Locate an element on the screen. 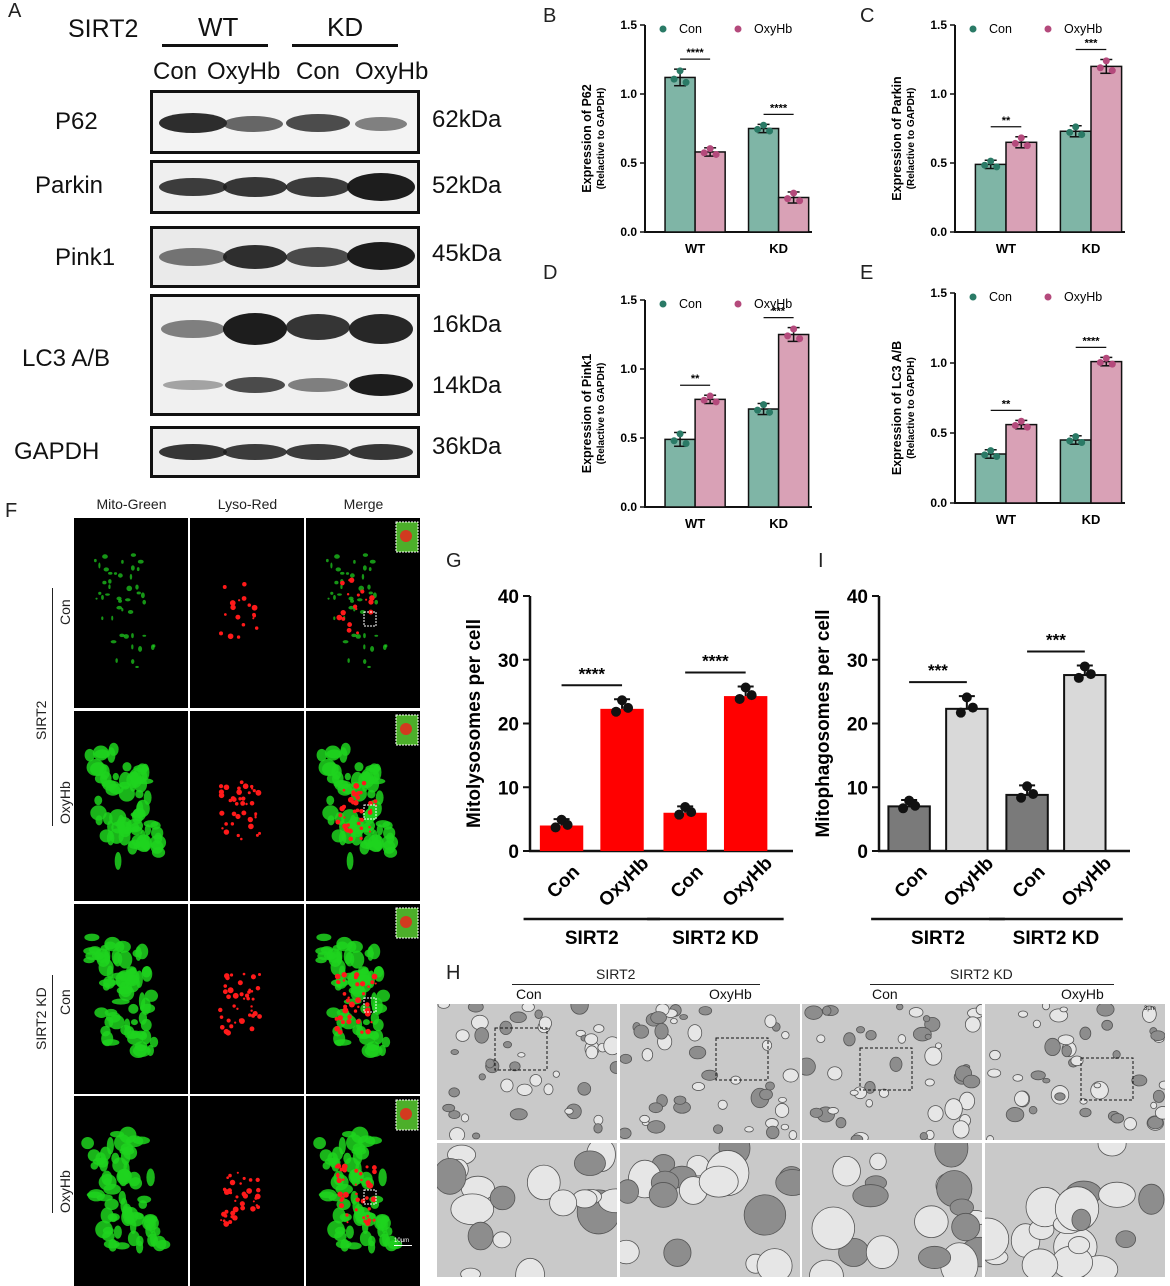 Image resolution: width=1170 pixels, height=1286 pixels. significance-label: *** is located at coordinates (938, 670).